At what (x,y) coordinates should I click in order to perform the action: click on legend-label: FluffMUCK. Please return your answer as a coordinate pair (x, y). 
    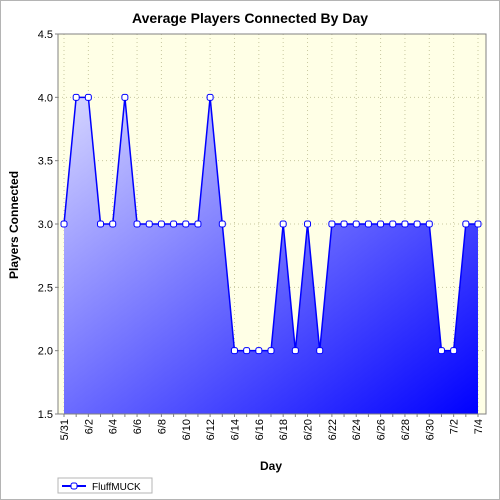
    Looking at the image, I should click on (116, 487).